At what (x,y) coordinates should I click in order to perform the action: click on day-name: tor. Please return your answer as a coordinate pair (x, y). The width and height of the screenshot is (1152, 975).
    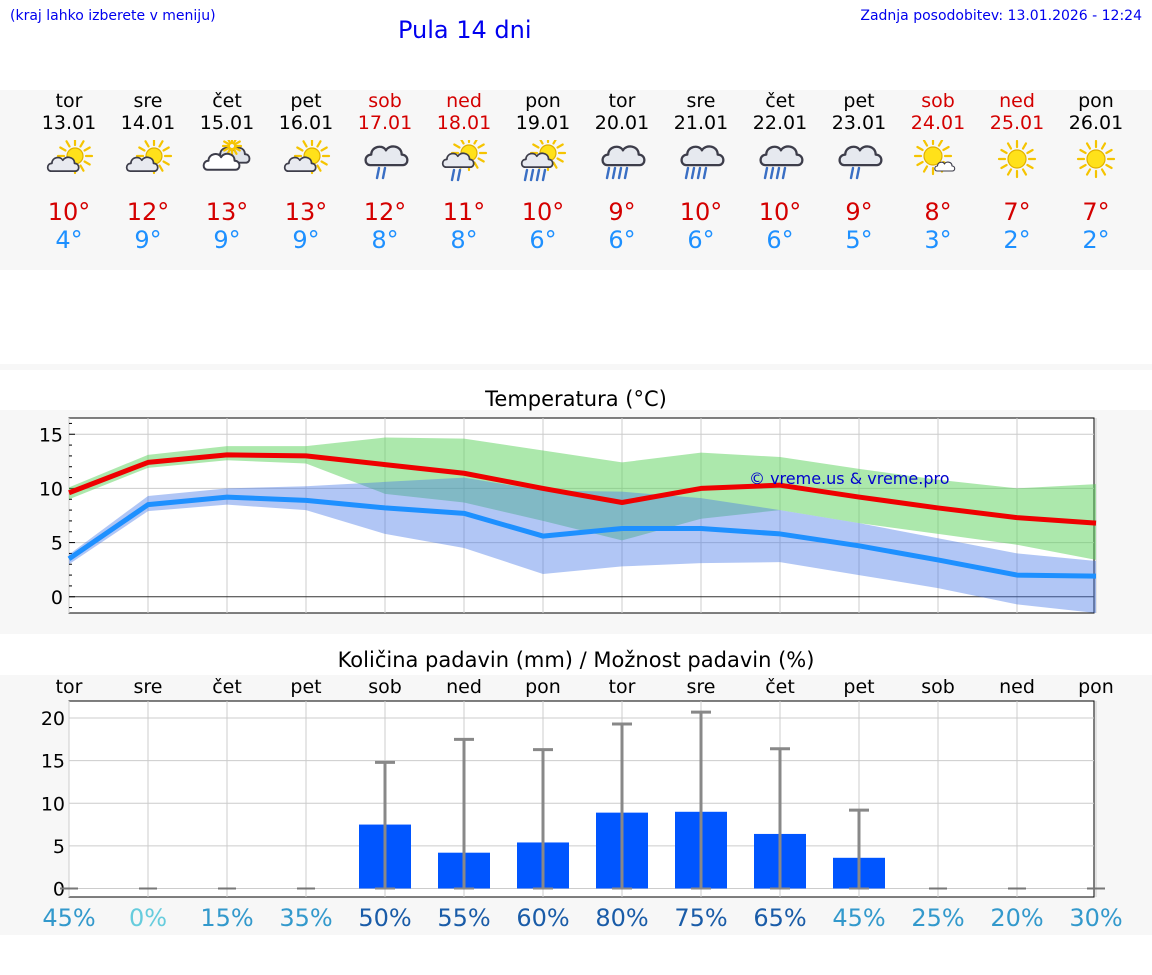
    Looking at the image, I should click on (69, 101).